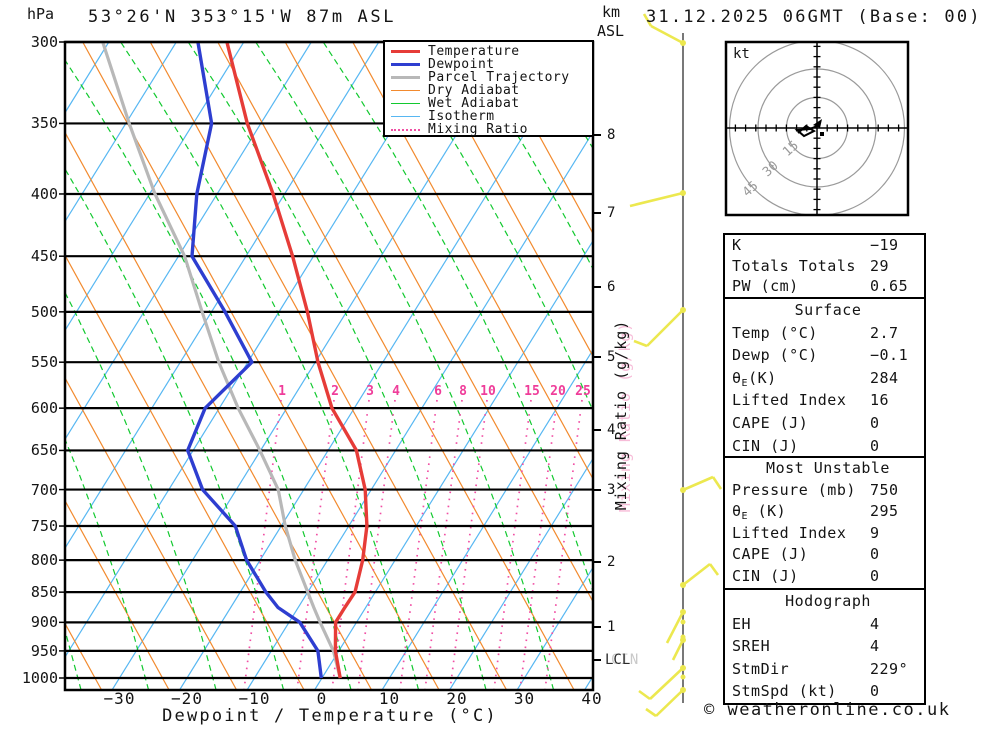  I want to click on table-row: Temp (°C) 2.7, so click(824, 333).